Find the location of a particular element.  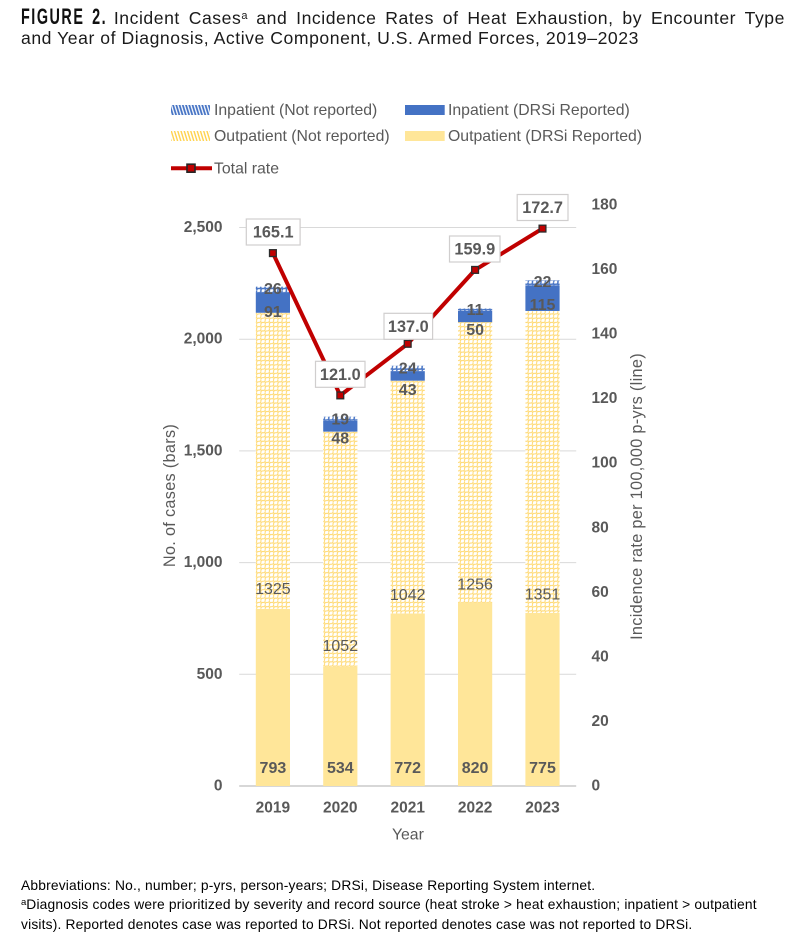

svg-text: 40 is located at coordinates (600, 656).